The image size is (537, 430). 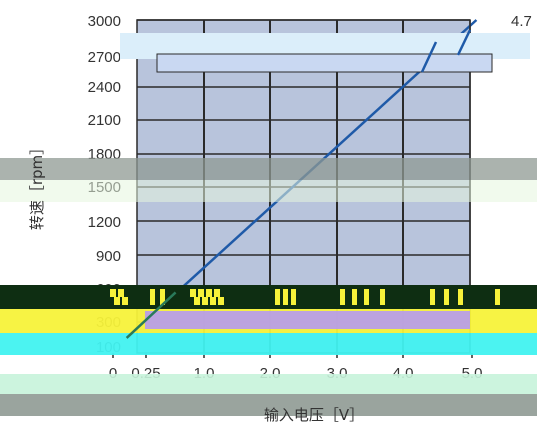 I want to click on y-tick-label: 1200, so click(x=104, y=222).